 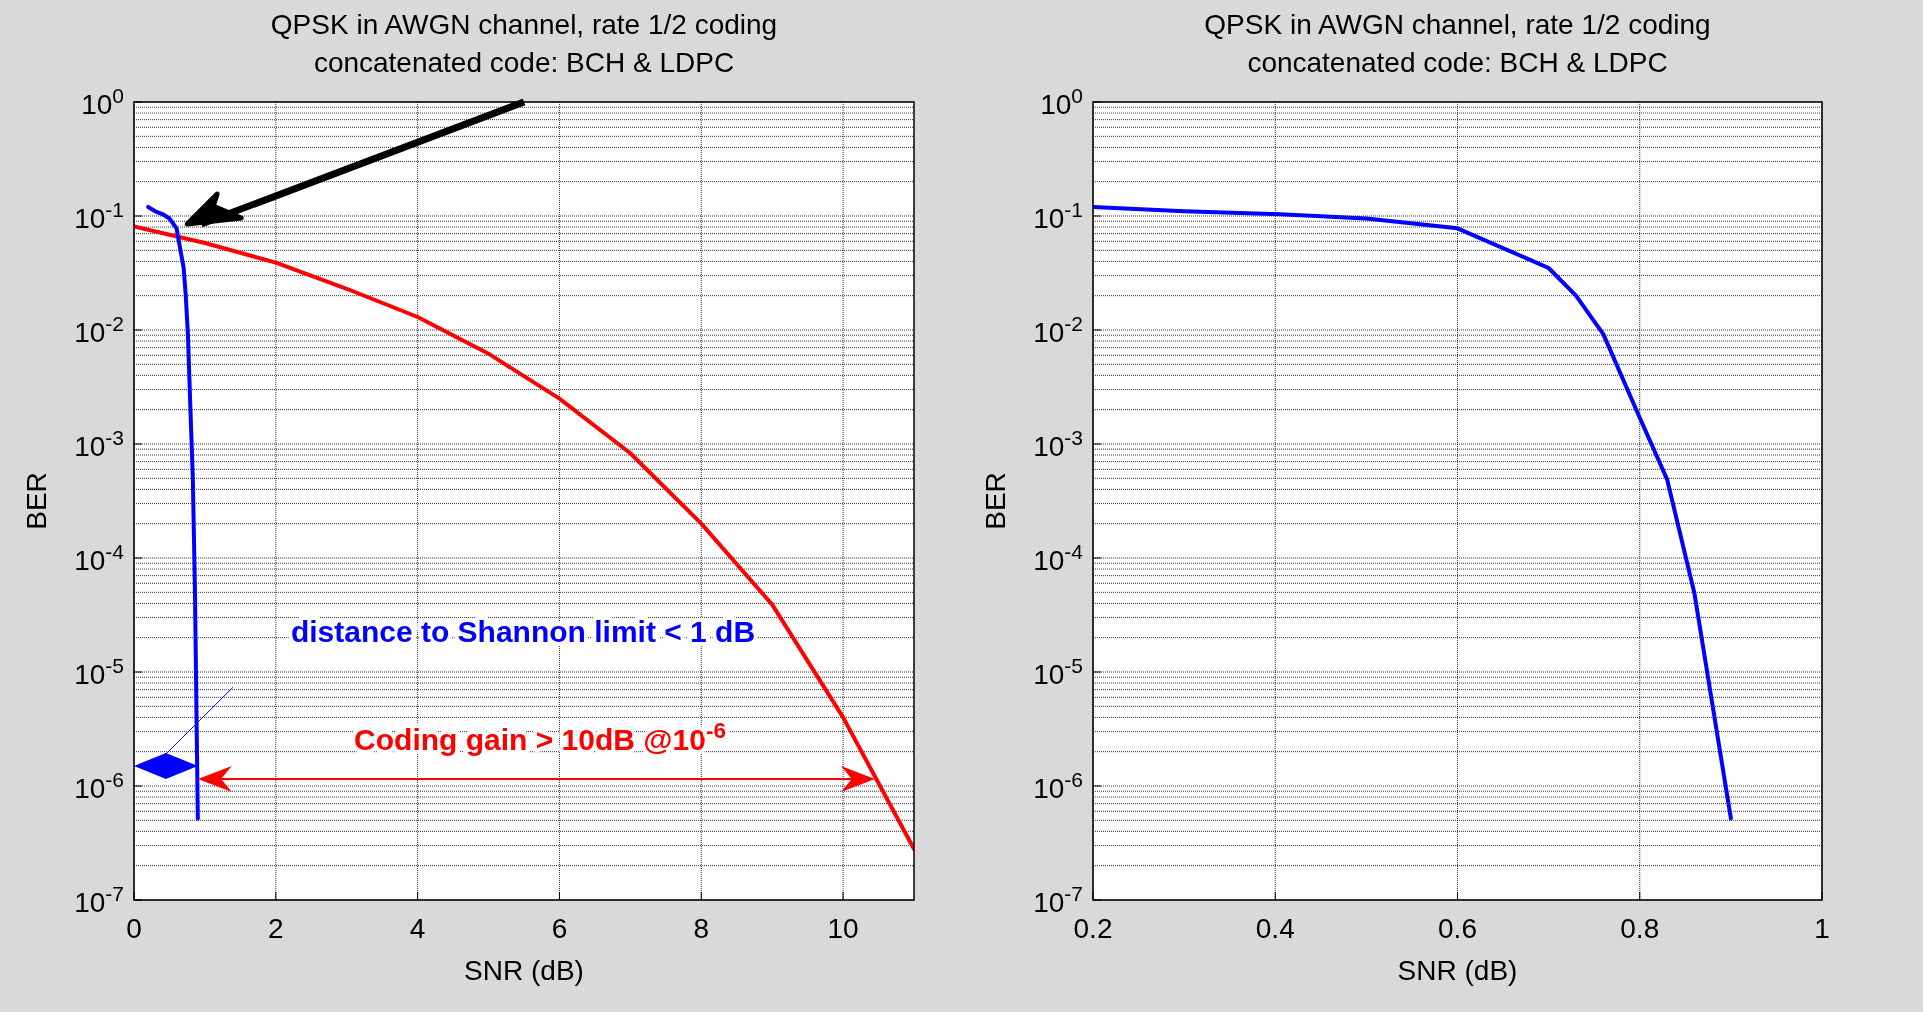 I want to click on x-tick-label: 10, so click(x=843, y=928).